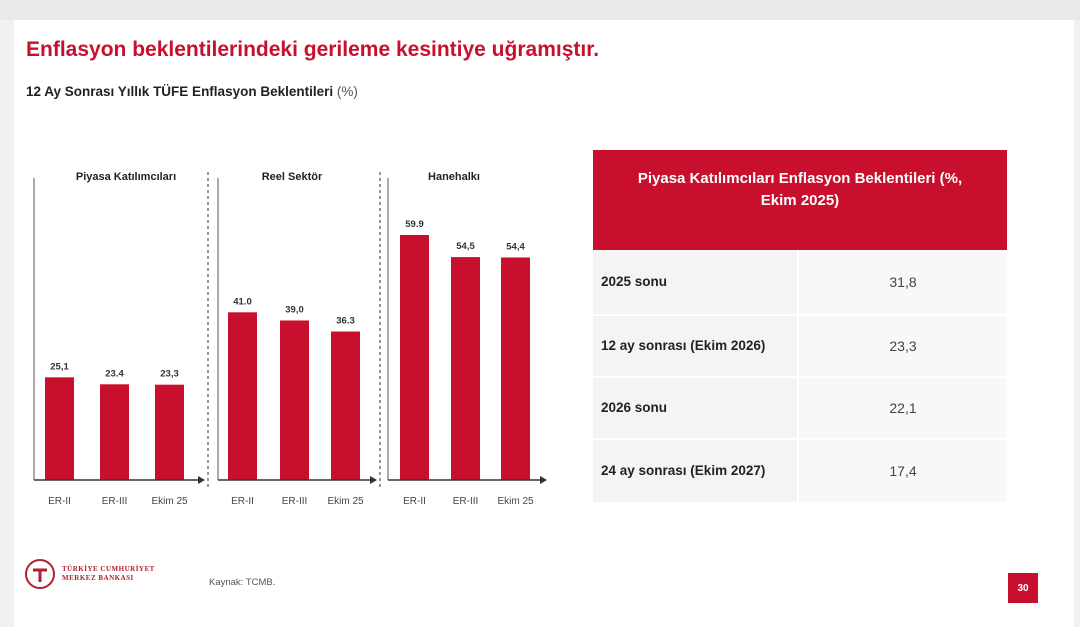  What do you see at coordinates (126, 177) in the screenshot?
I see `chart-title: Piyasa Katılımcıları` at bounding box center [126, 177].